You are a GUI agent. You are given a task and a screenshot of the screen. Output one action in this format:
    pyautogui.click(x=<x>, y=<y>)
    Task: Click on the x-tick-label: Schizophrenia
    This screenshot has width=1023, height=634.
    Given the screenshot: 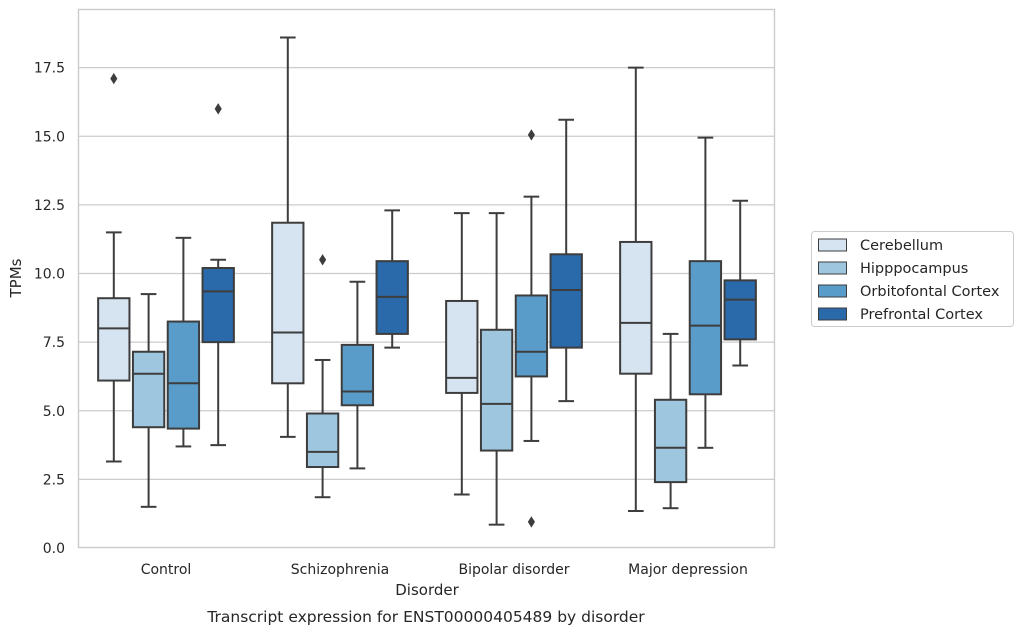 What is the action you would take?
    pyautogui.click(x=340, y=570)
    